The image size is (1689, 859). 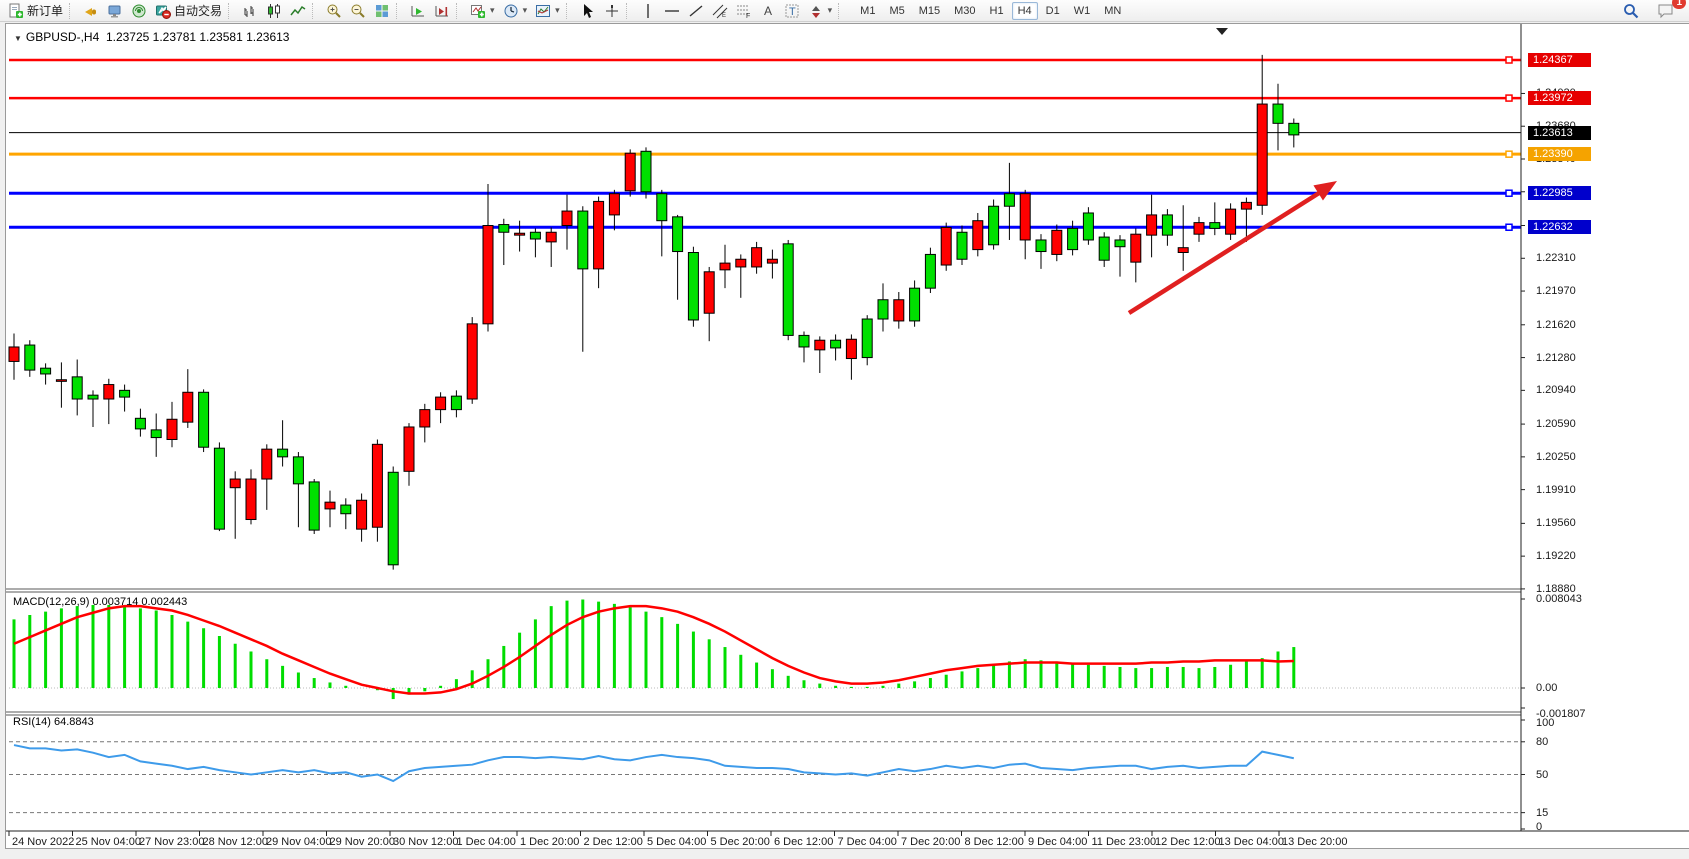 I want to click on timeframe-h1-button: H1, so click(x=996, y=10).